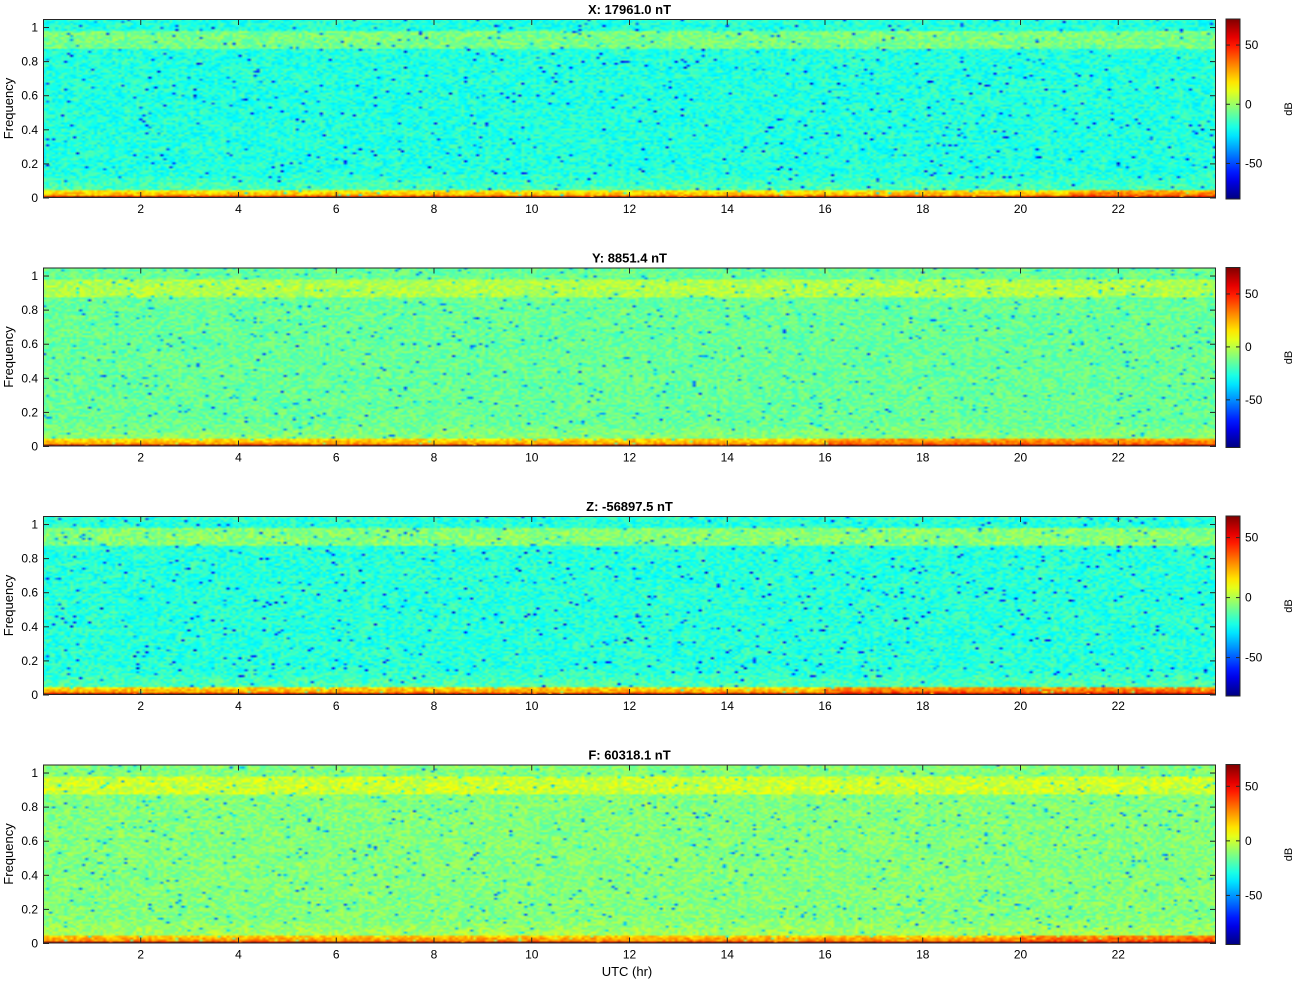 This screenshot has height=985, width=1297. I want to click on panel-title: F: 60318.1 nT, so click(629, 755).